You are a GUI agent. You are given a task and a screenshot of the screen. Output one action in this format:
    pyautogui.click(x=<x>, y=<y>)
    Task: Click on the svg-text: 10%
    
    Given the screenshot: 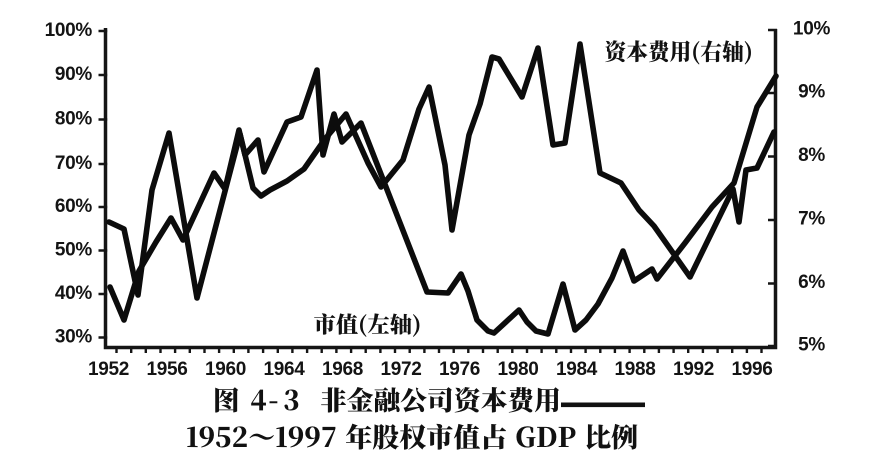 What is the action you would take?
    pyautogui.click(x=812, y=29)
    